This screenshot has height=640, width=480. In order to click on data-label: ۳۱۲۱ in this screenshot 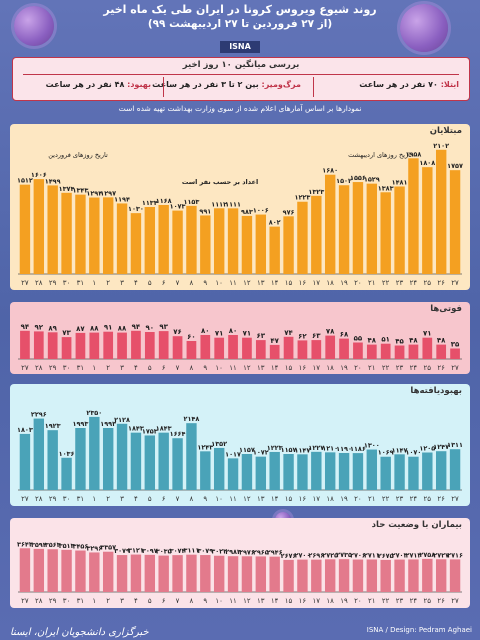, I will do `click(136, 551)`.